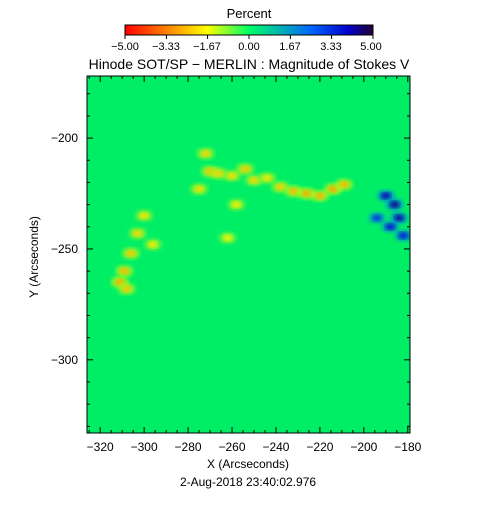 The width and height of the screenshot is (498, 512). What do you see at coordinates (34, 257) in the screenshot?
I see `y-axis-label: Y (Arcseconds)` at bounding box center [34, 257].